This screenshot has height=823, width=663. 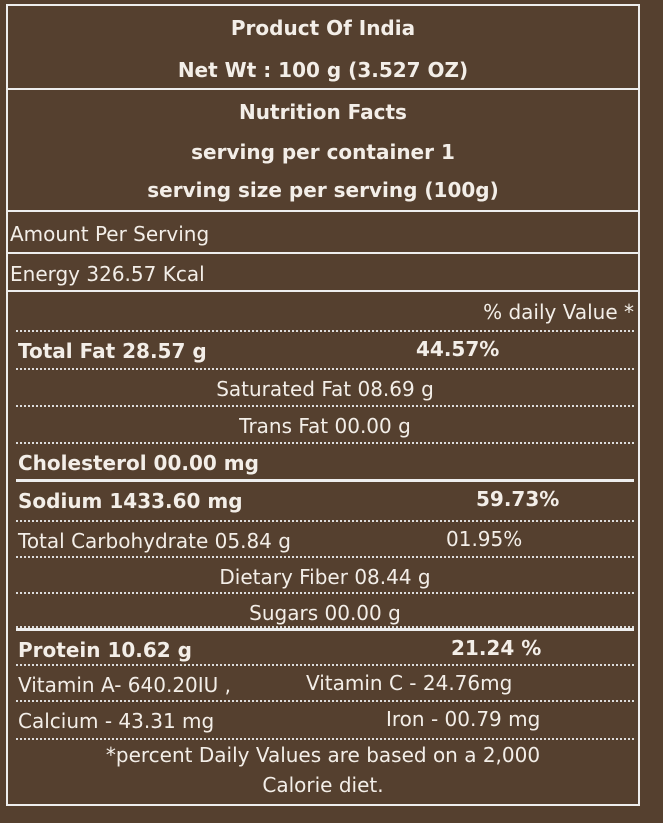 What do you see at coordinates (325, 540) in the screenshot?
I see `nutrient-row: Total Carbohydrate 05.84 g 01.95%` at bounding box center [325, 540].